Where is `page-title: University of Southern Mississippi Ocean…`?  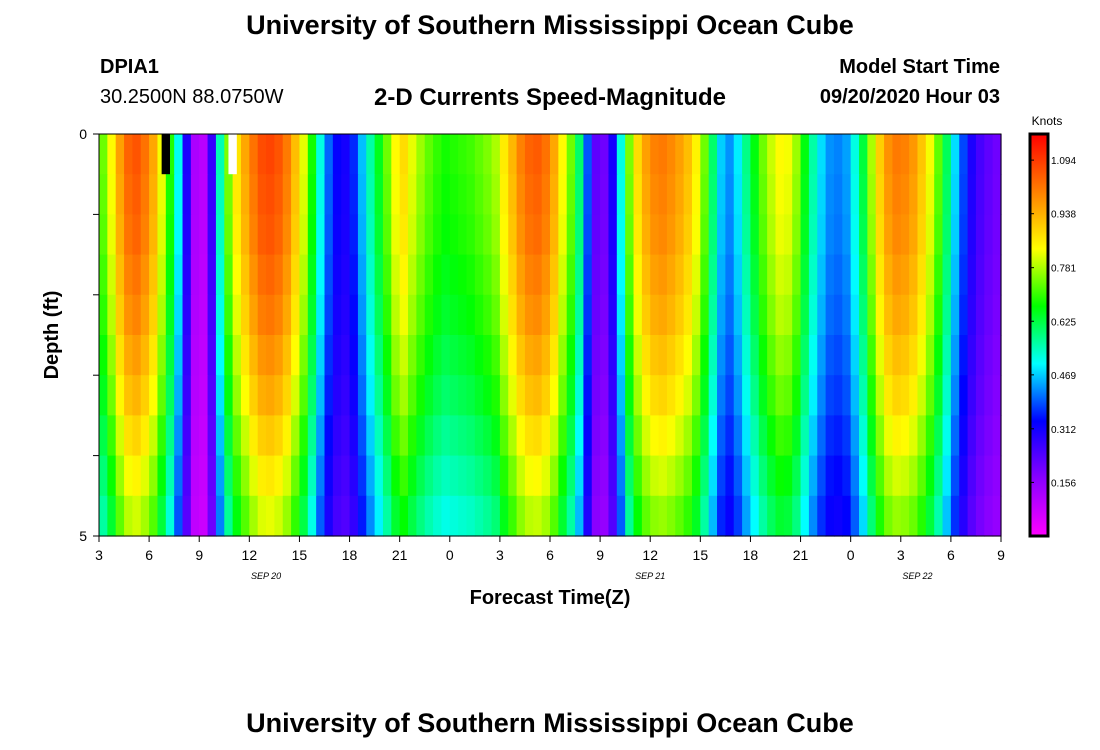 page-title: University of Southern Mississippi Ocean… is located at coordinates (550, 25).